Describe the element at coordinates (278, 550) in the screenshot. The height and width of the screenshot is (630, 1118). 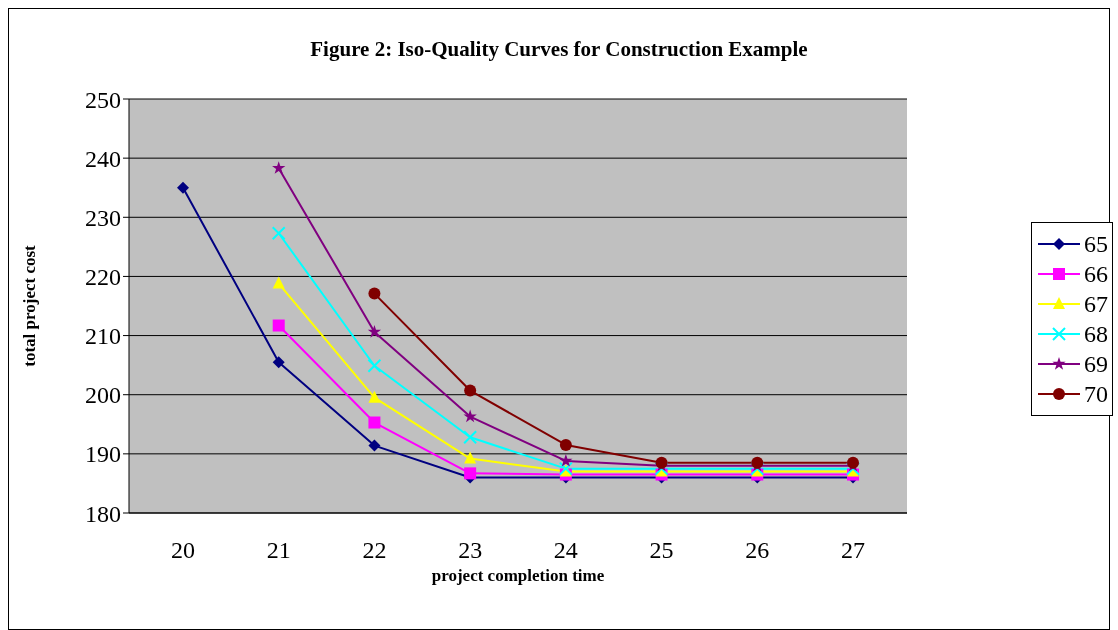
I see `x-tick-label: 21` at that location.